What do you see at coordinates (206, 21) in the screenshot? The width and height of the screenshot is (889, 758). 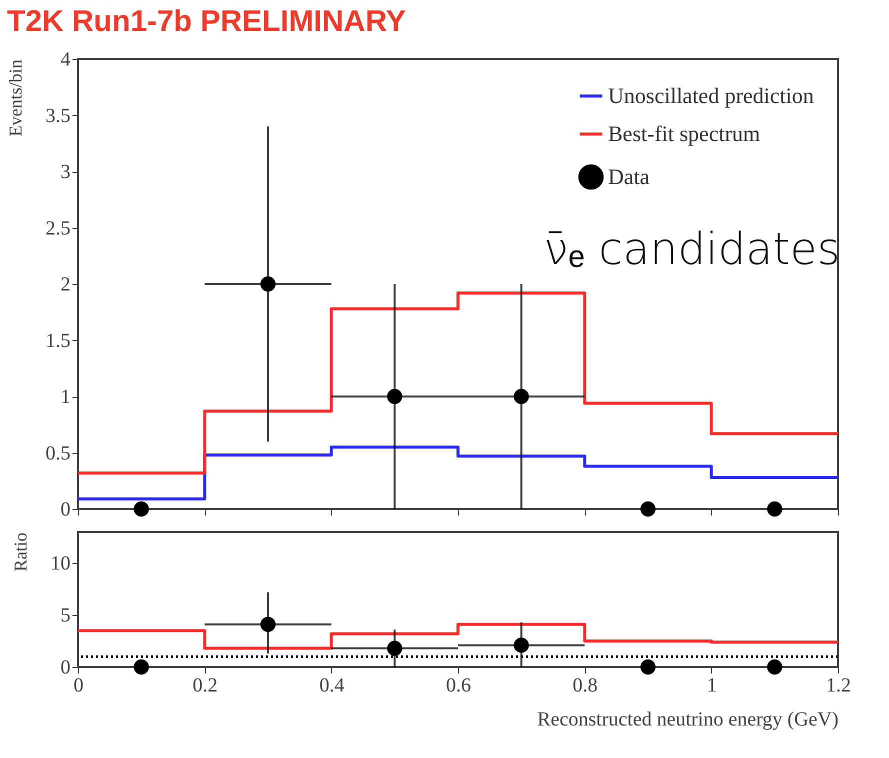 I see `chart-title: T2K Run1-7b PRELIMINARY` at bounding box center [206, 21].